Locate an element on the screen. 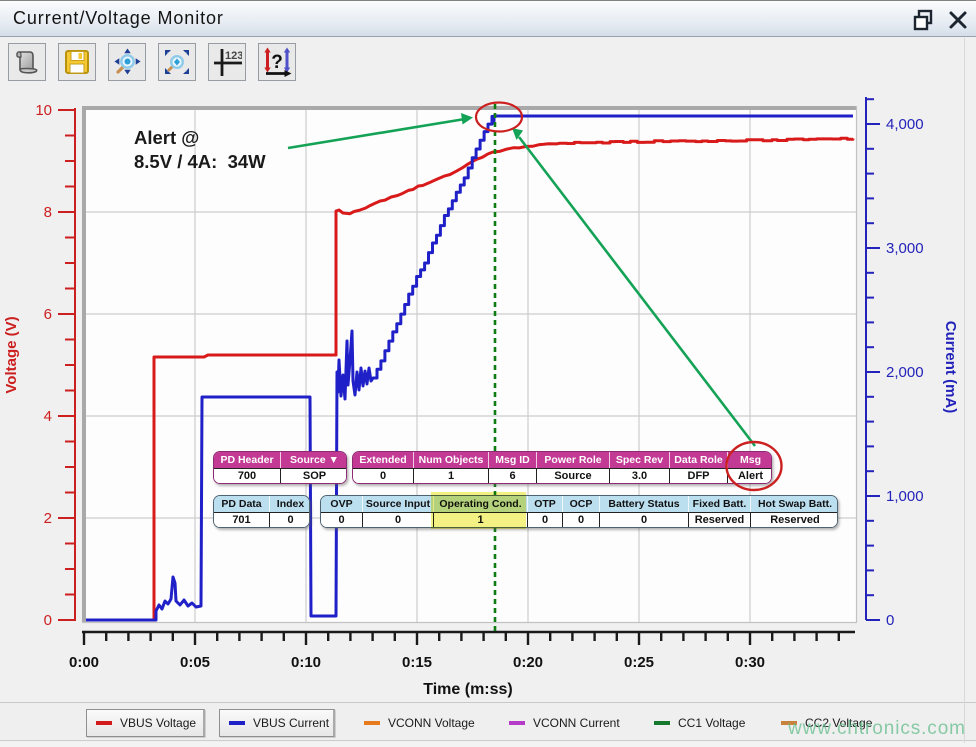 This screenshot has height=747, width=976. svg-text: 4,000 is located at coordinates (905, 124).